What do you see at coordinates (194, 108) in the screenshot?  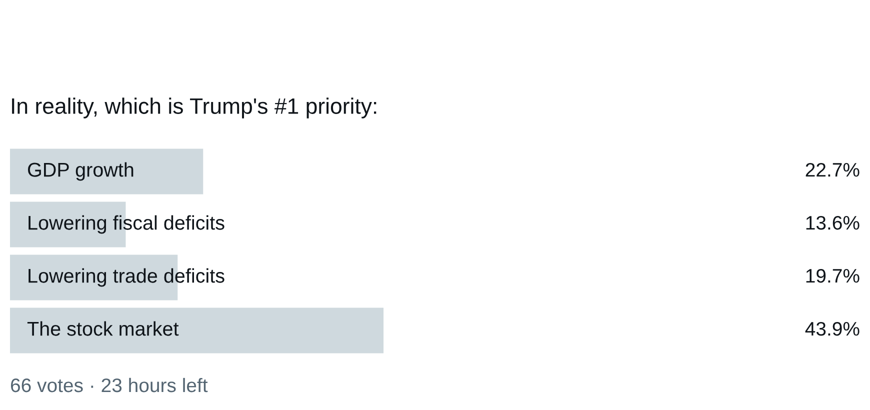 I see `chart-title: In reality, which is Trump's #1 priority:` at bounding box center [194, 108].